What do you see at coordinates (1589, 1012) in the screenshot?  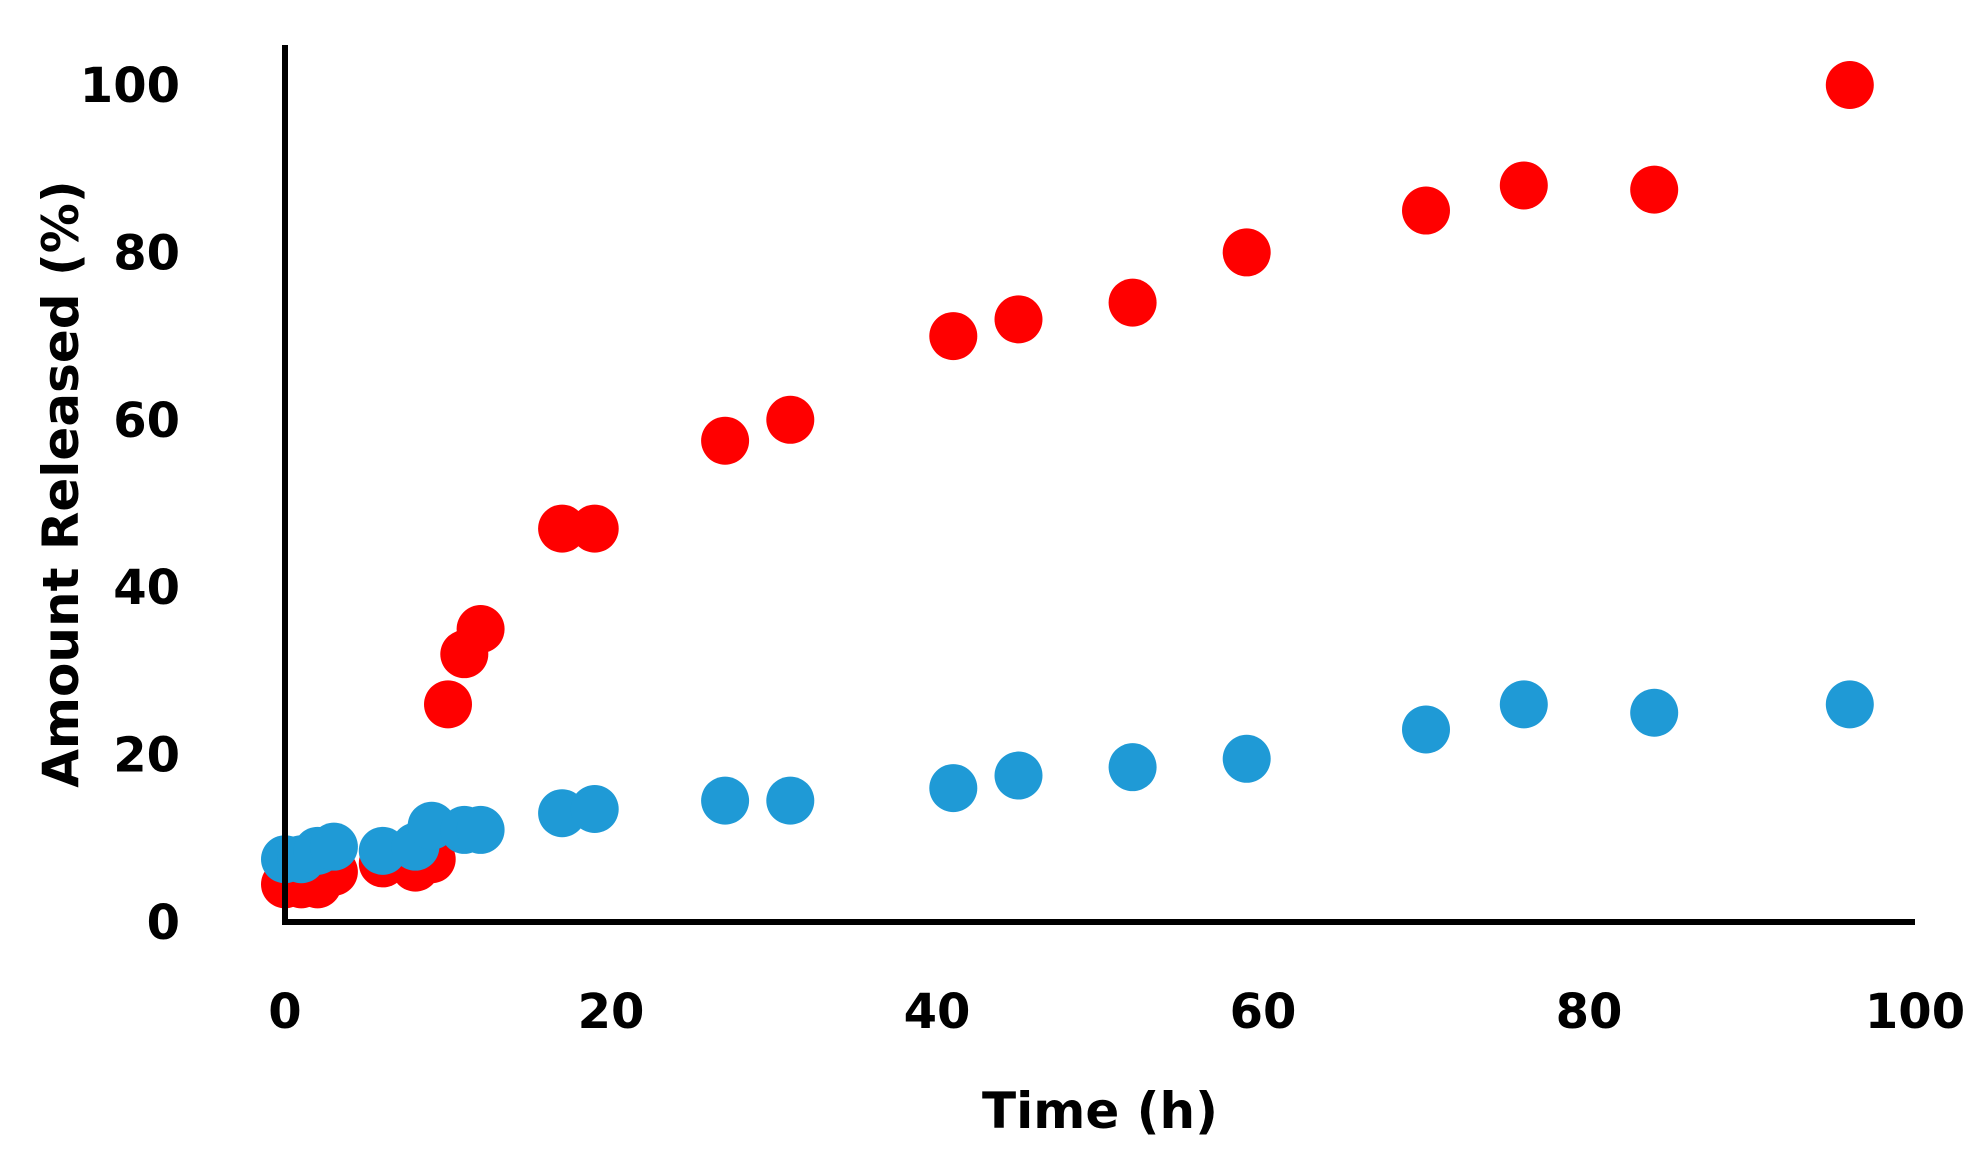 I see `x-tick-label: 80` at bounding box center [1589, 1012].